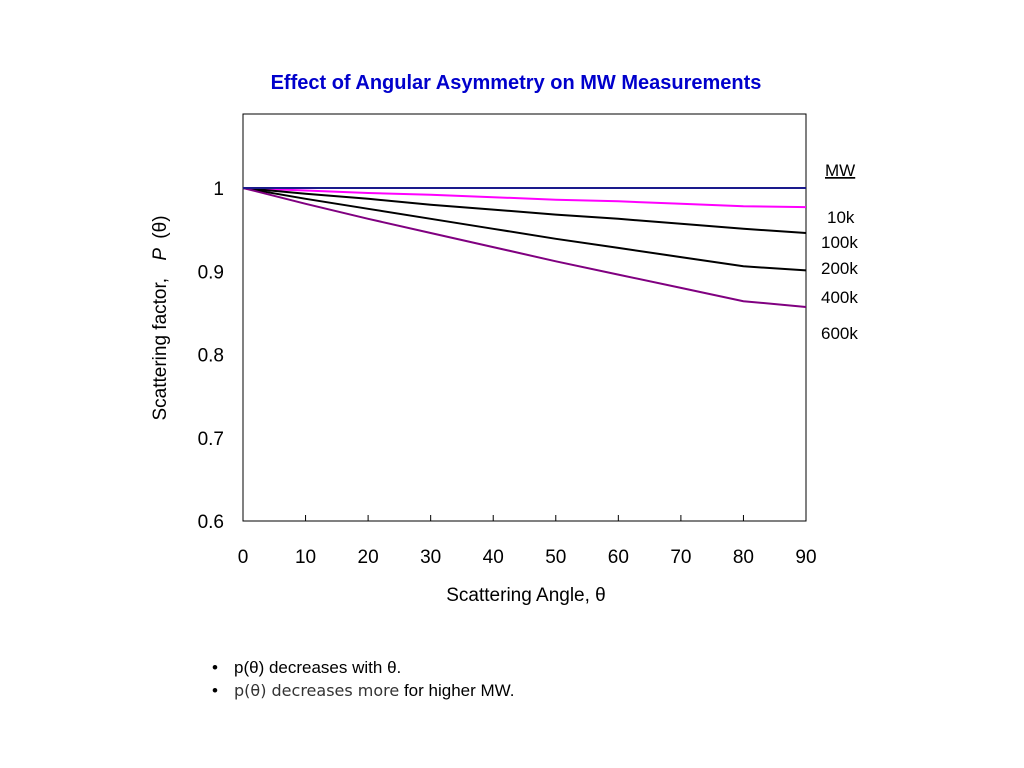 This screenshot has width=1024, height=768. Describe the element at coordinates (211, 522) in the screenshot. I see `y-tick-label: 0.6` at that location.